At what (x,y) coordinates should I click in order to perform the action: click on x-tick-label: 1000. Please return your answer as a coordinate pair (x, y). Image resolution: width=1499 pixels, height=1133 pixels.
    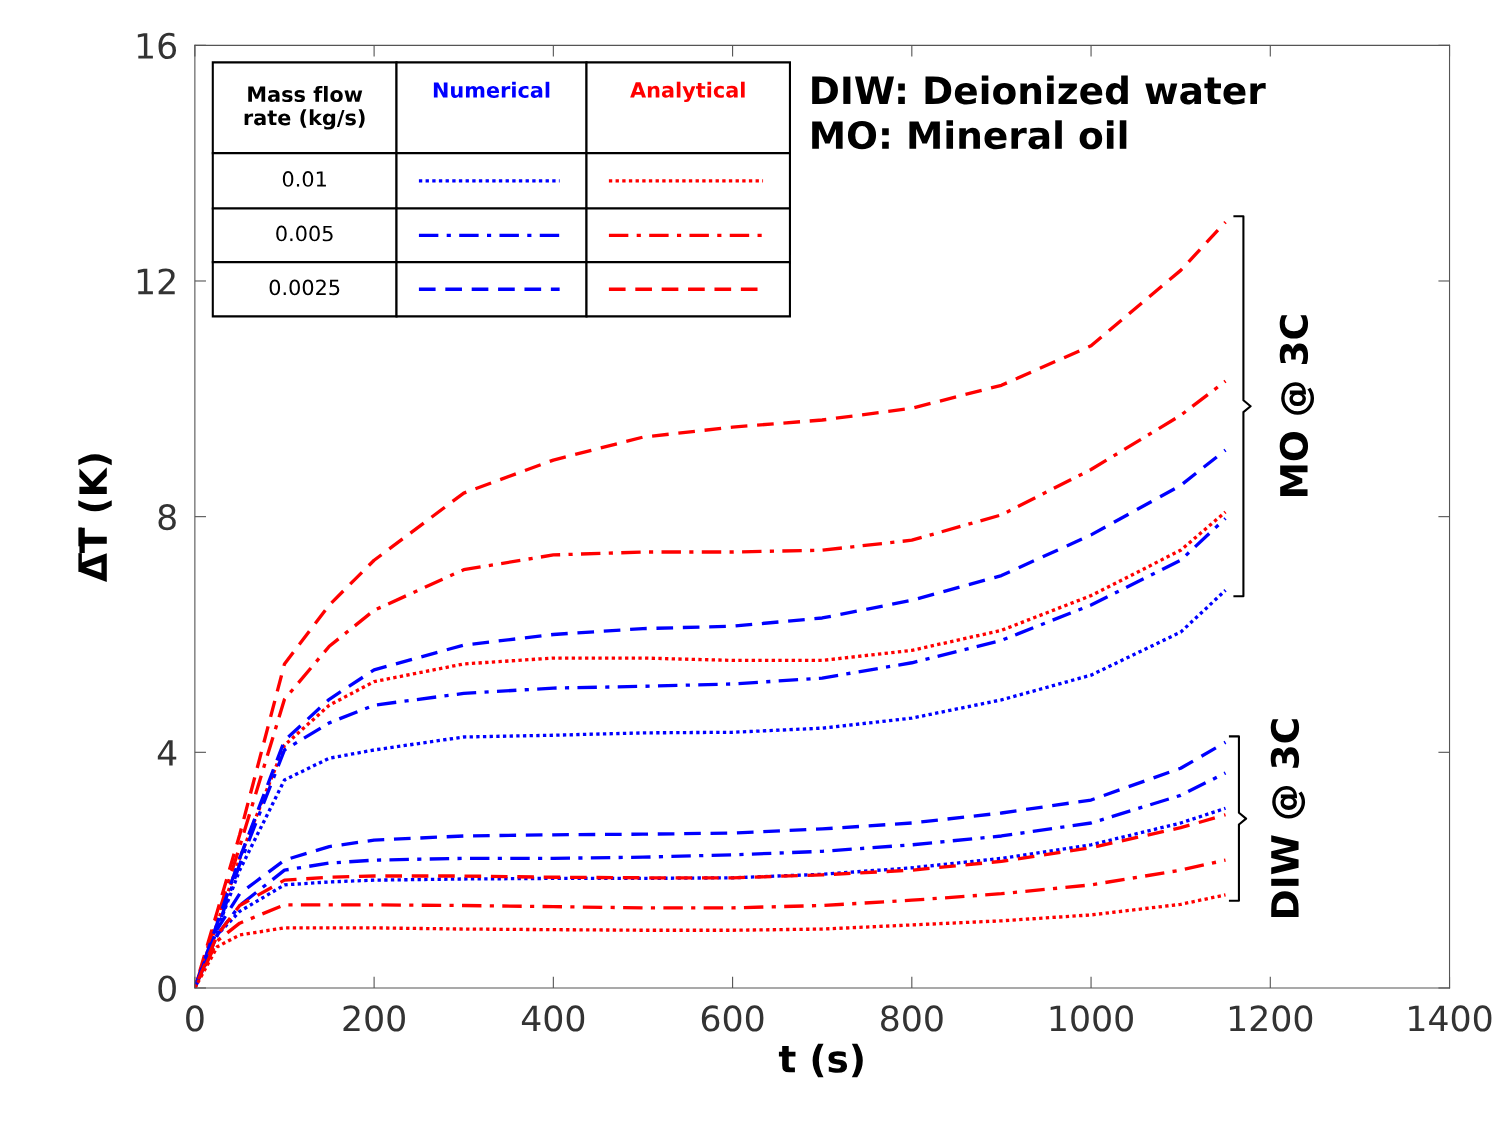
    Looking at the image, I should click on (1091, 1018).